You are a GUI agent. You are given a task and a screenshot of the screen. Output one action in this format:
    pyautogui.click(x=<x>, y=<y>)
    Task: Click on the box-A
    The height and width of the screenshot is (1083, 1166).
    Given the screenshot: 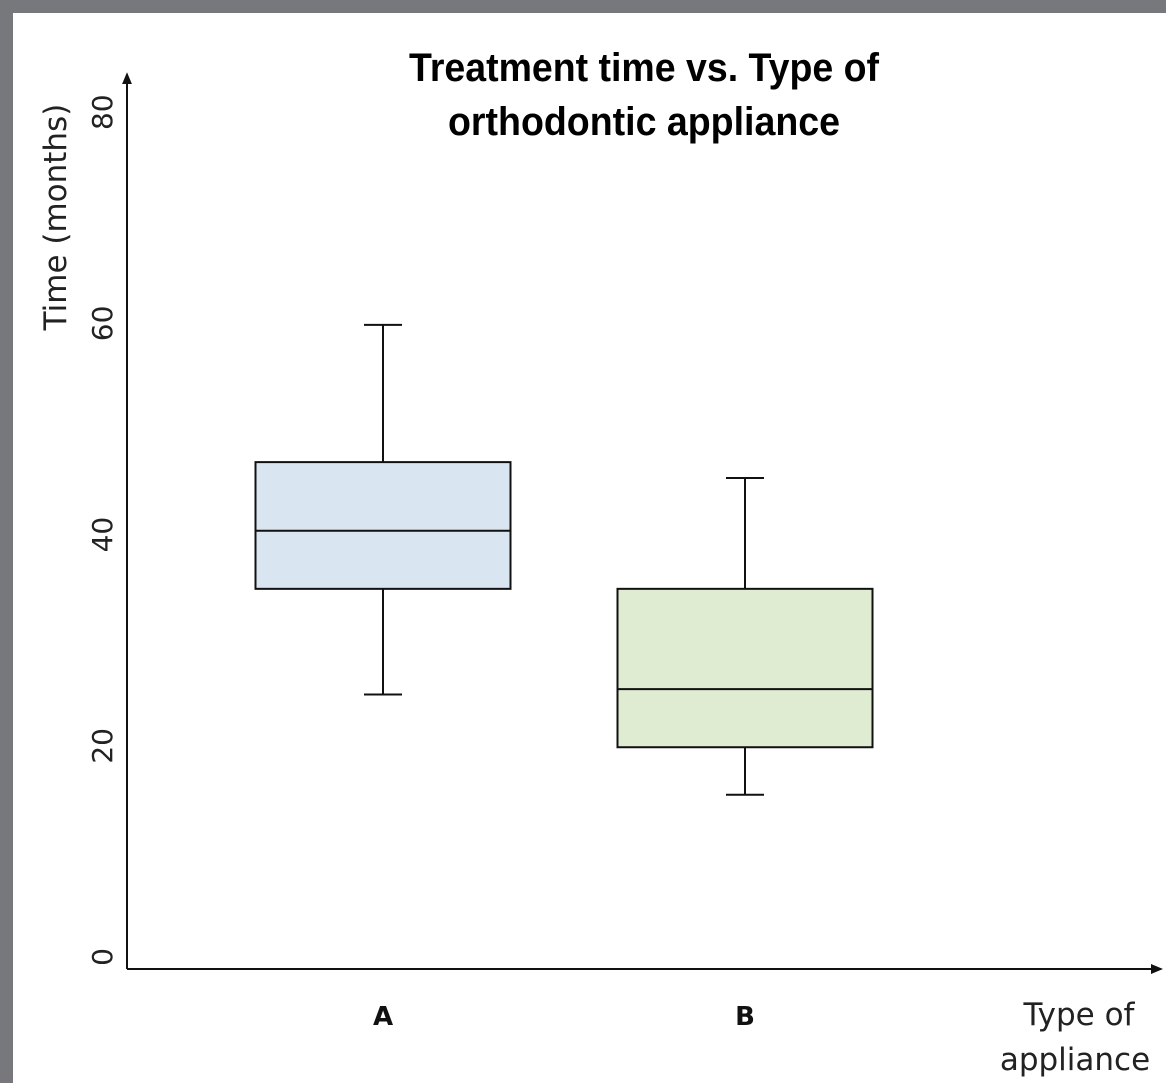 What is the action you would take?
    pyautogui.click(x=383, y=525)
    